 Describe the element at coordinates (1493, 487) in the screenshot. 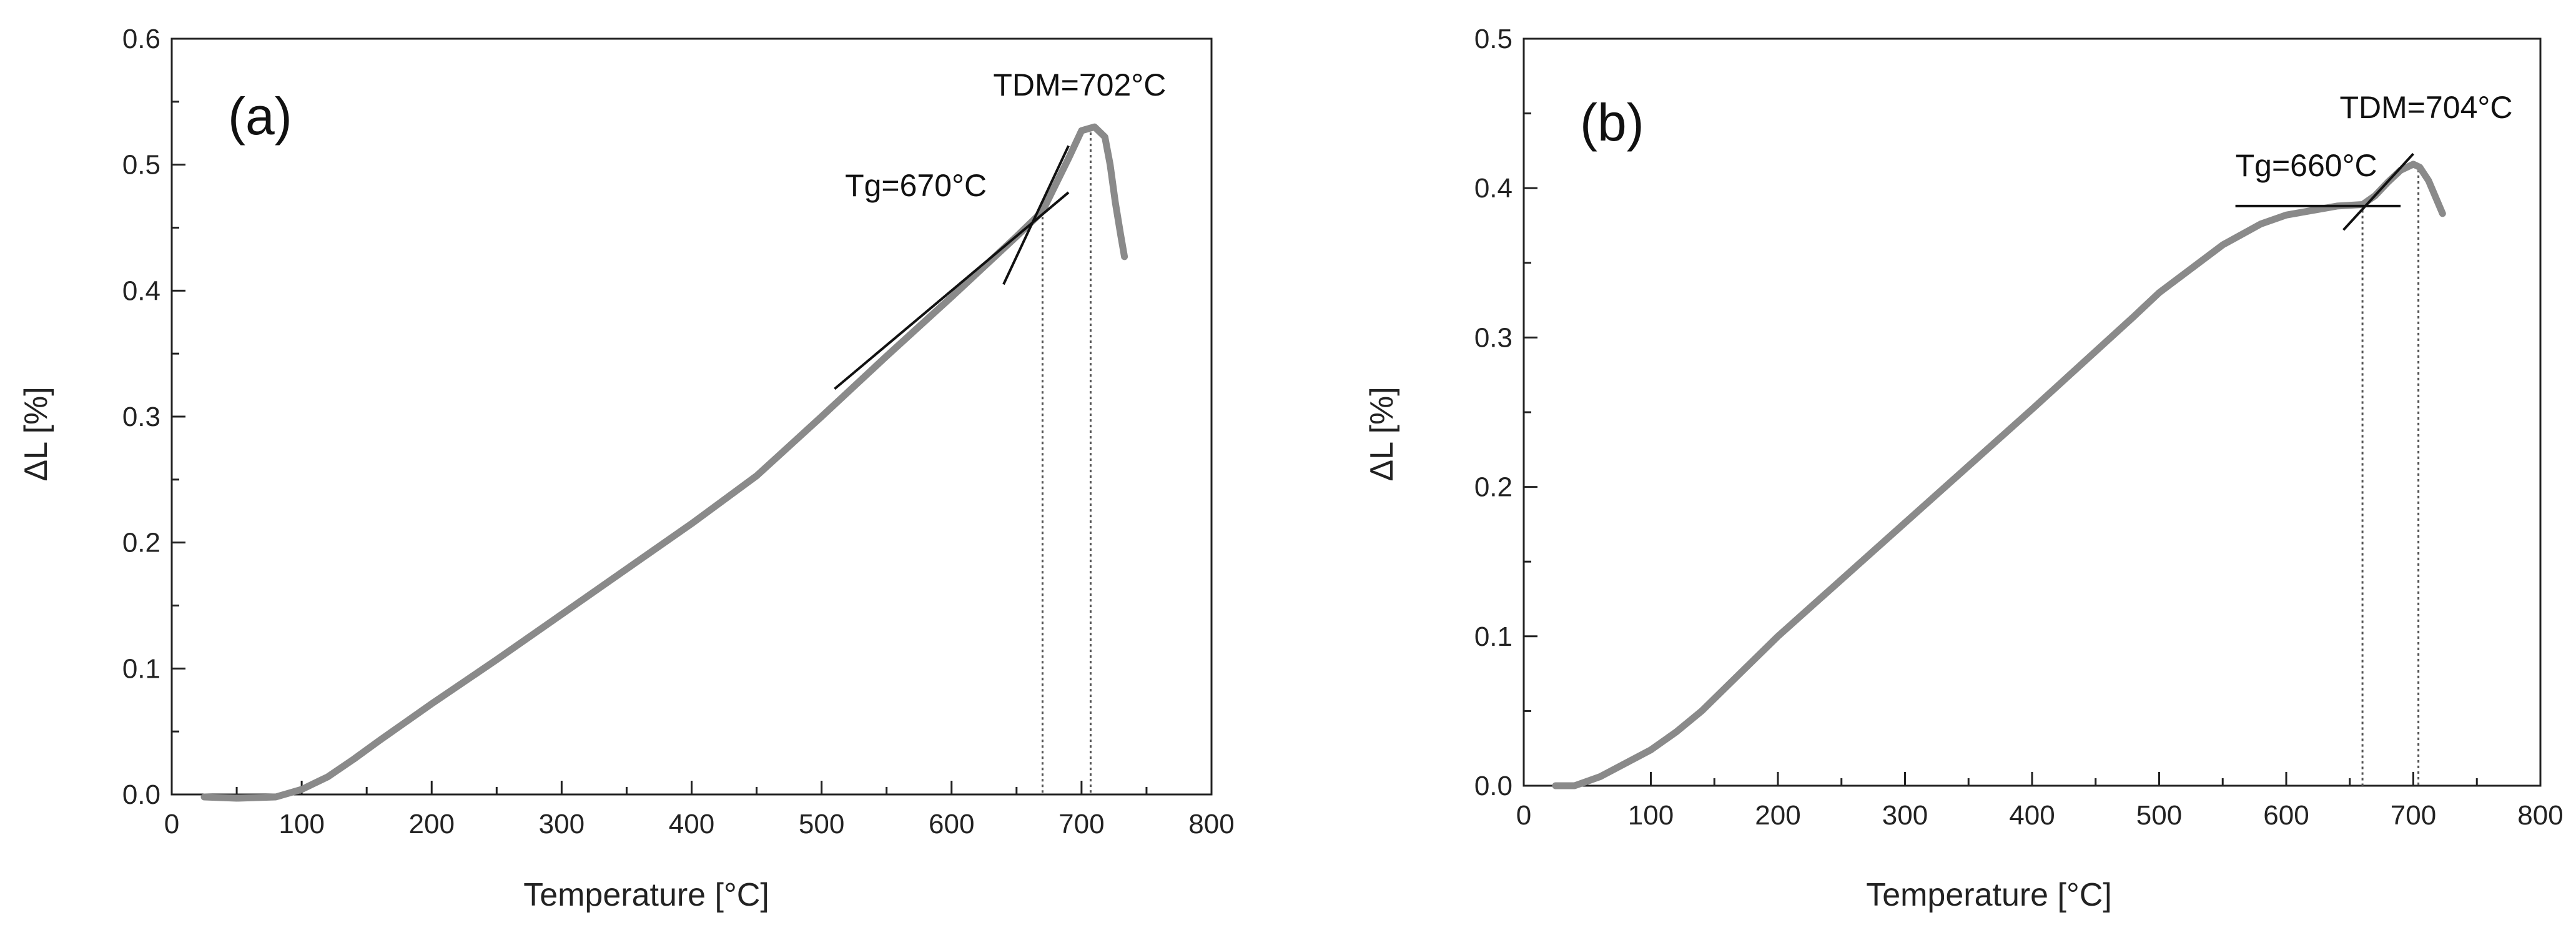

I see `y-tick-label-b: 0.2` at that location.